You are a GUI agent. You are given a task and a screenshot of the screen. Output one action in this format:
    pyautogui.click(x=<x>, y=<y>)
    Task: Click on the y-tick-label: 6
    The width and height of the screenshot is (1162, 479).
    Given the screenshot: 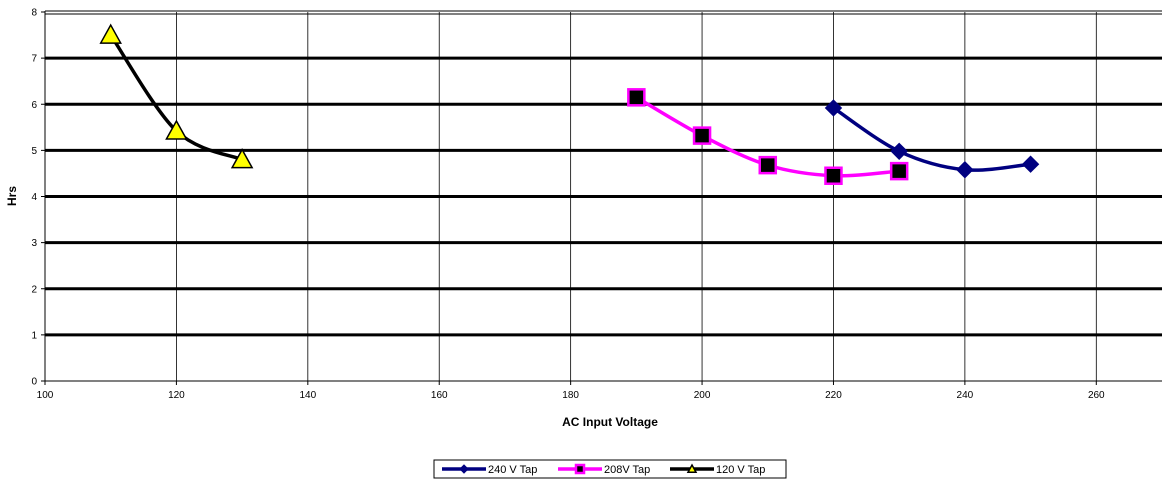 What is the action you would take?
    pyautogui.click(x=34, y=105)
    